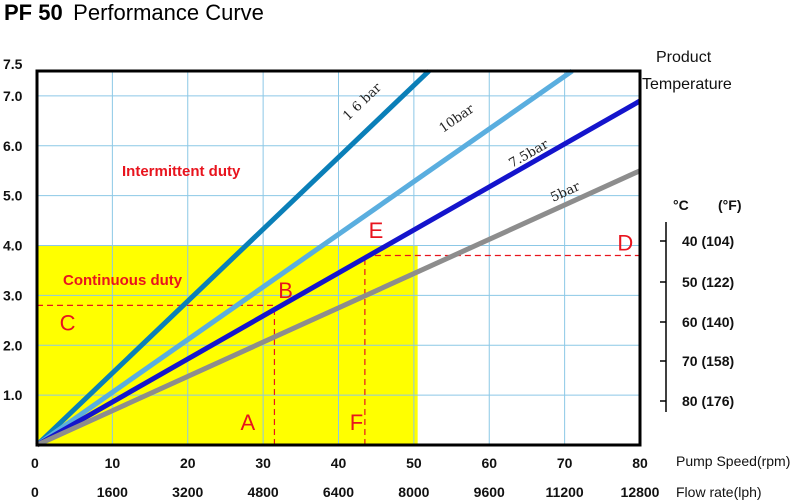  I want to click on temp-label: 40 (104), so click(708, 241).